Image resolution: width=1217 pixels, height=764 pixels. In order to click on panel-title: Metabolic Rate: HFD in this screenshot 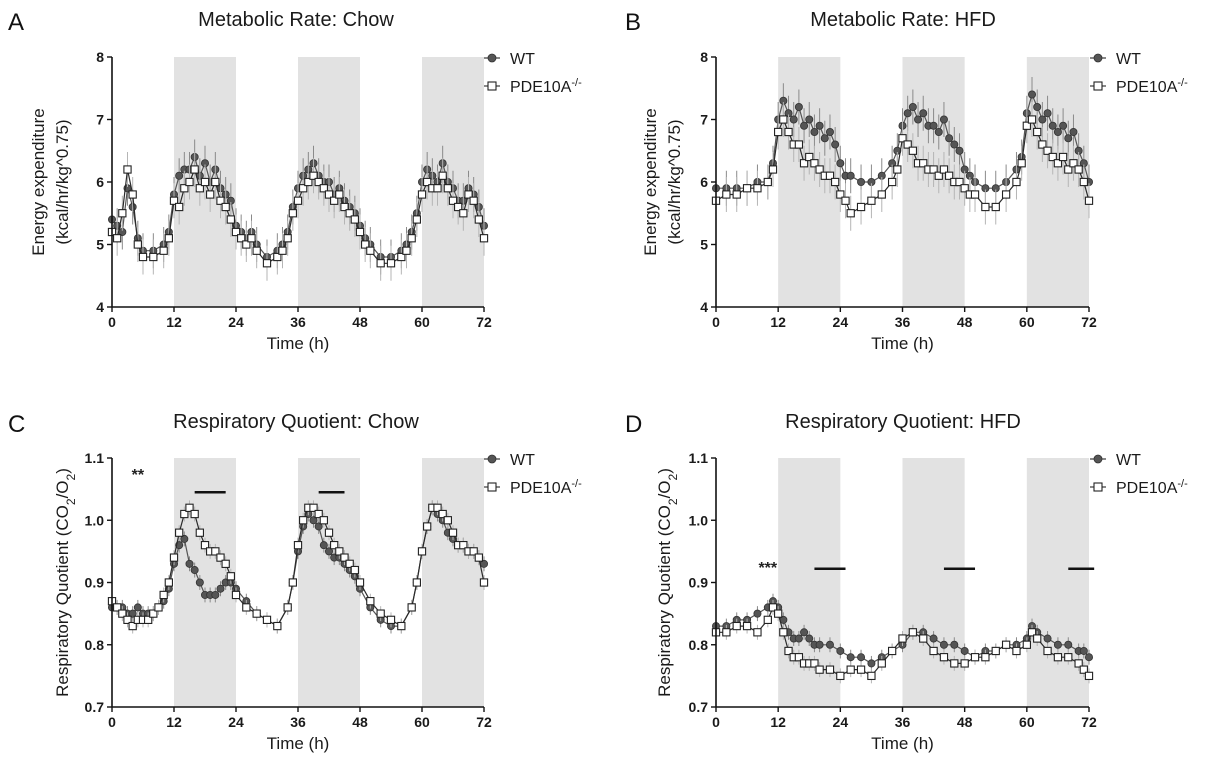, I will do `click(903, 20)`.